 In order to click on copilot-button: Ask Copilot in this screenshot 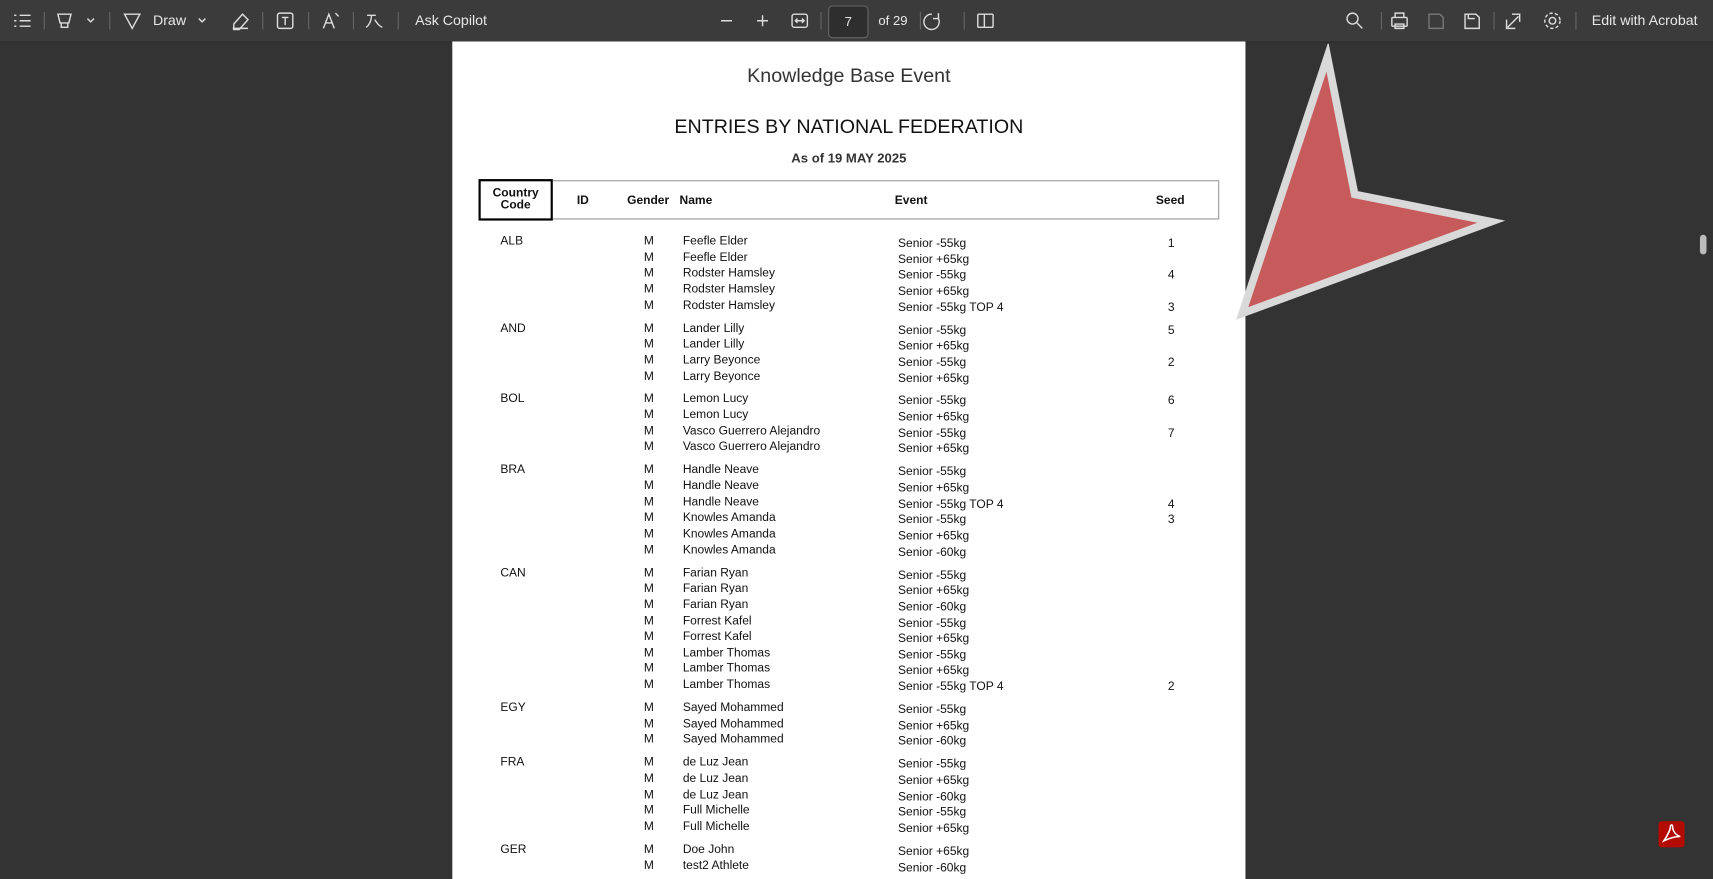, I will do `click(451, 20)`.